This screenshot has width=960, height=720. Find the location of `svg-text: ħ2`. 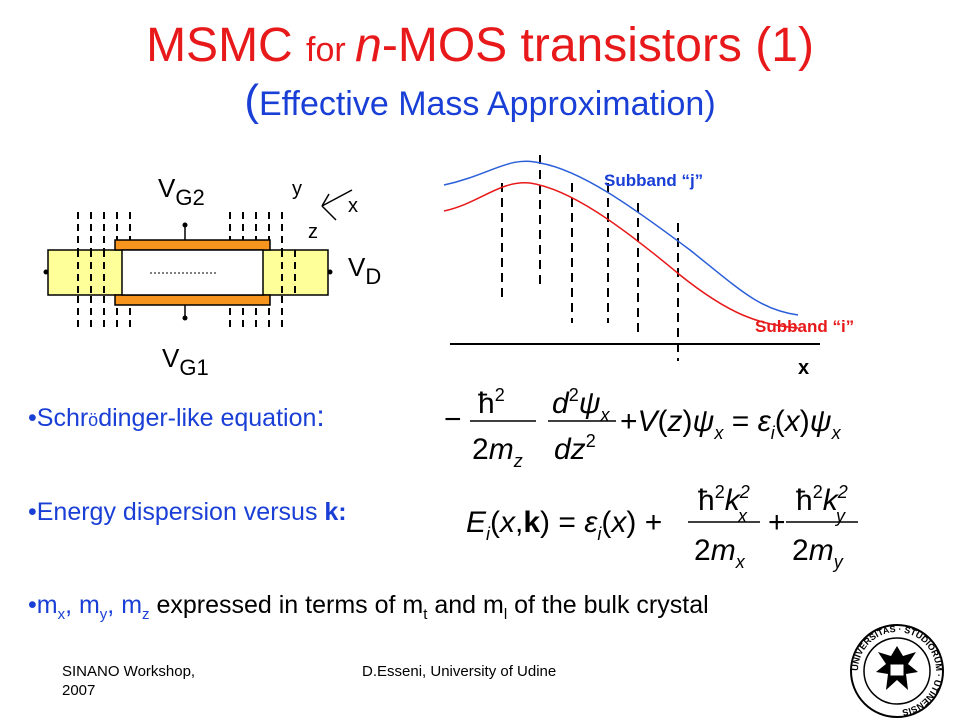

svg-text: ħ2 is located at coordinates (491, 402).